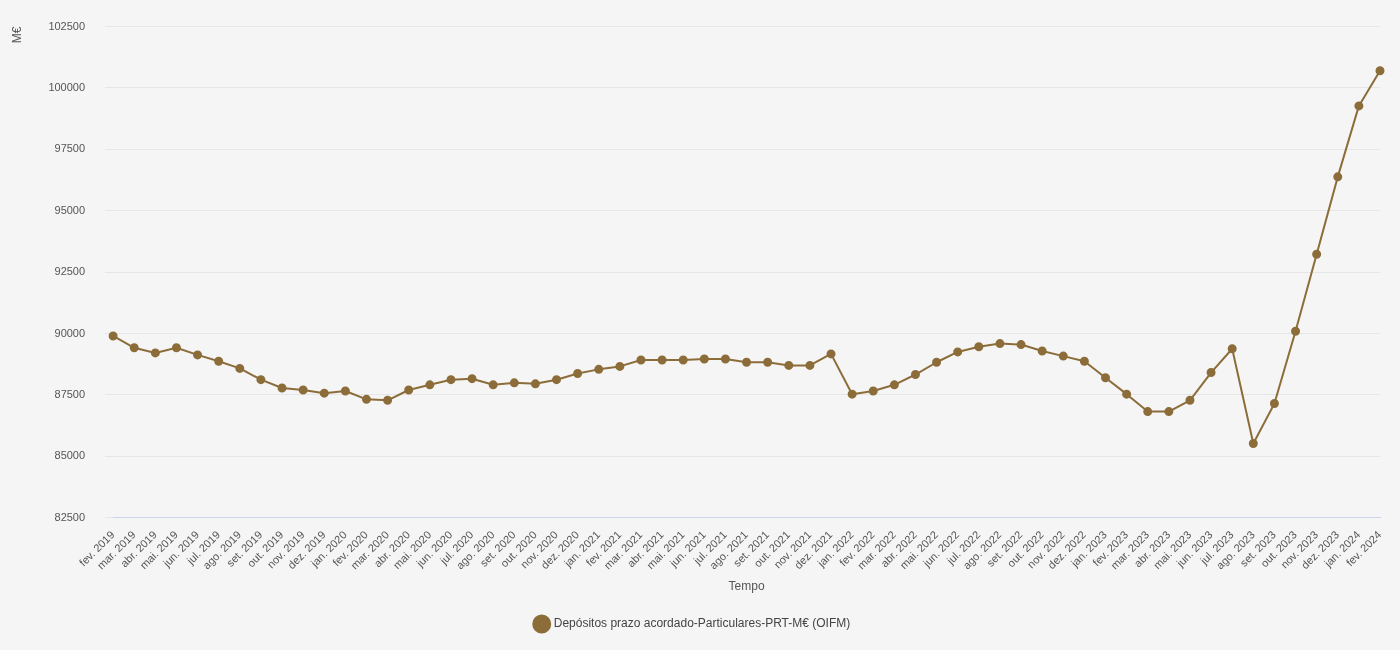  Describe the element at coordinates (67, 25) in the screenshot. I see `y-tick-label: 102500` at that location.